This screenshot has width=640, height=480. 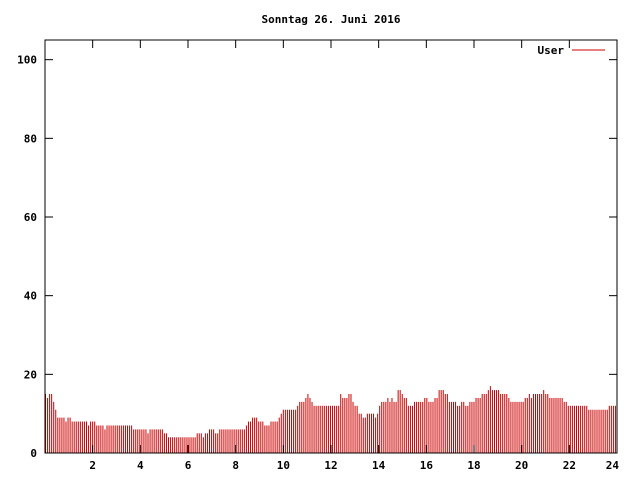 I want to click on x-tick-label: 10, so click(x=283, y=465).